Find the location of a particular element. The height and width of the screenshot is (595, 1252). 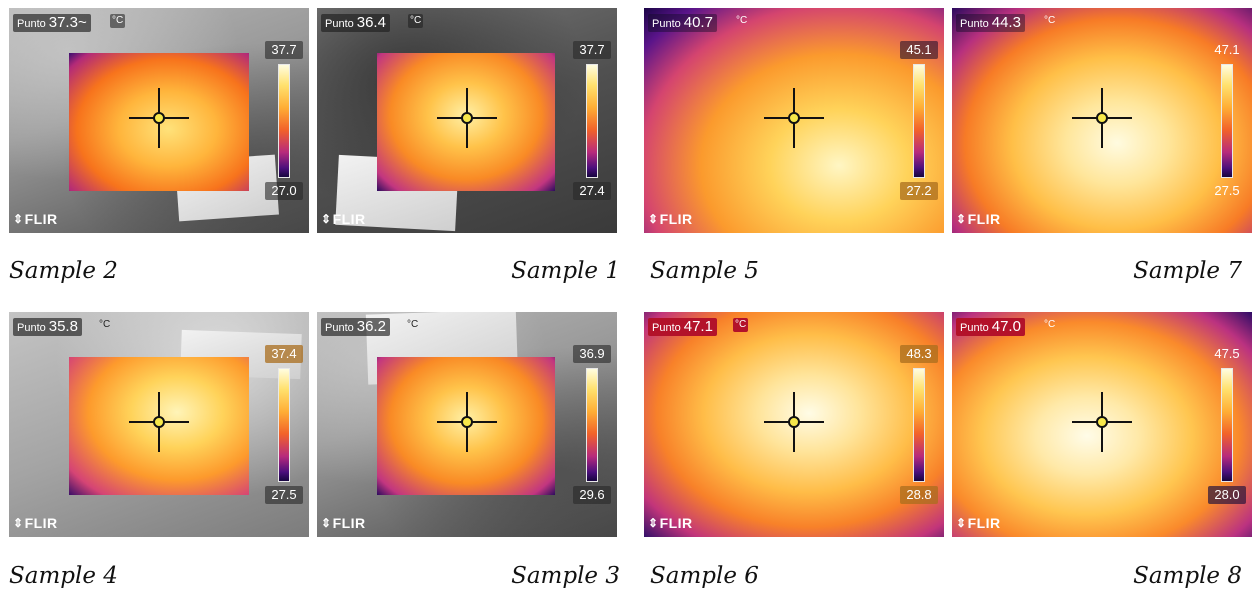

thermal-panel-sample-7: Punto 44.3 °C 47.1 27.5 ⇕ FLIR is located at coordinates (1102, 120).